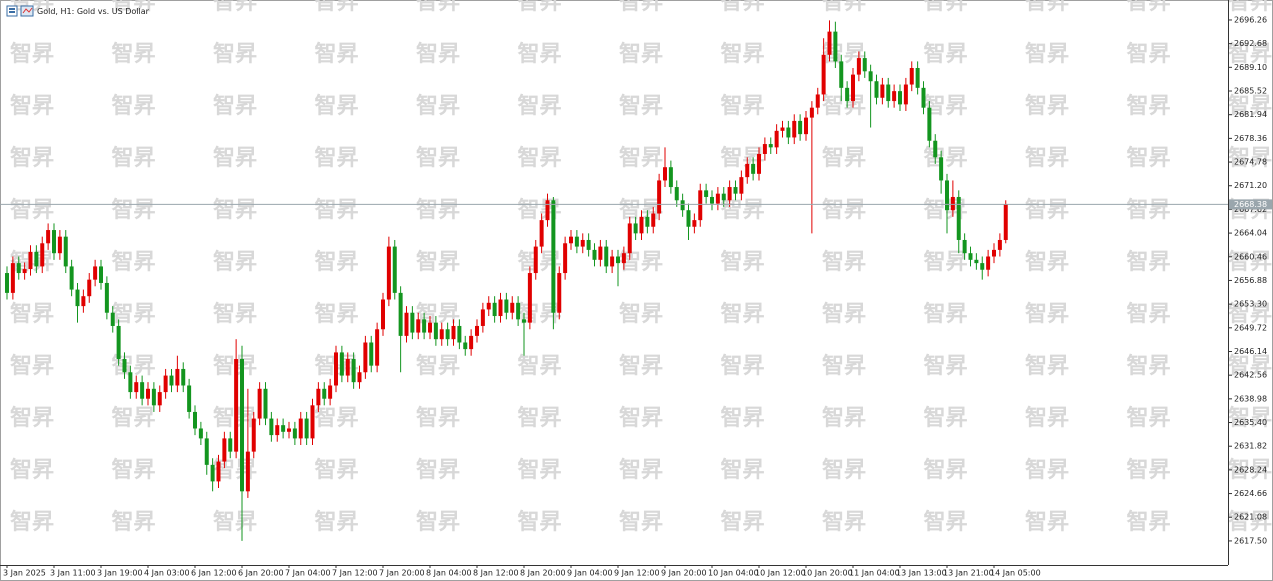  I want to click on y-tick-label: 2653.30, so click(1250, 304).